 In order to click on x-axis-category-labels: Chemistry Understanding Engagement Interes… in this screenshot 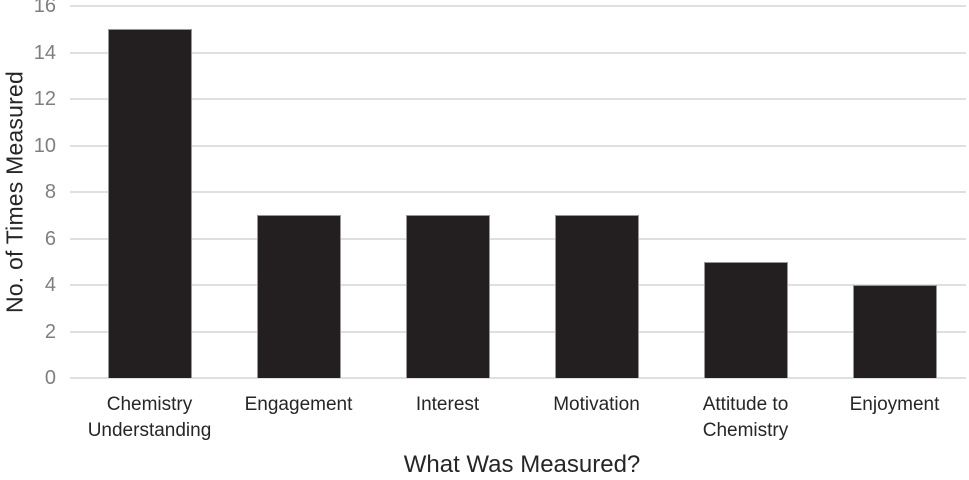, I will do `click(522, 418)`.